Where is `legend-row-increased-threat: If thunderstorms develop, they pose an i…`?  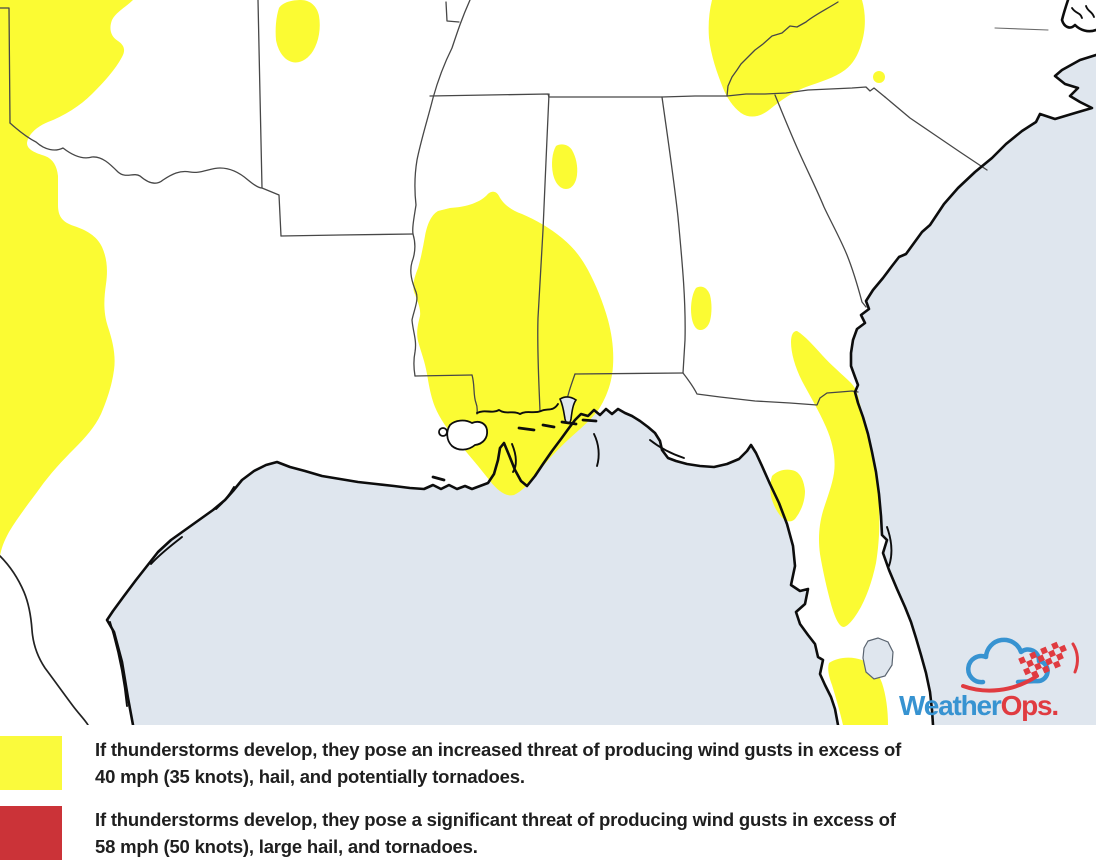
legend-row-increased-threat: If thunderstorms develop, they pose an i… is located at coordinates (450, 763).